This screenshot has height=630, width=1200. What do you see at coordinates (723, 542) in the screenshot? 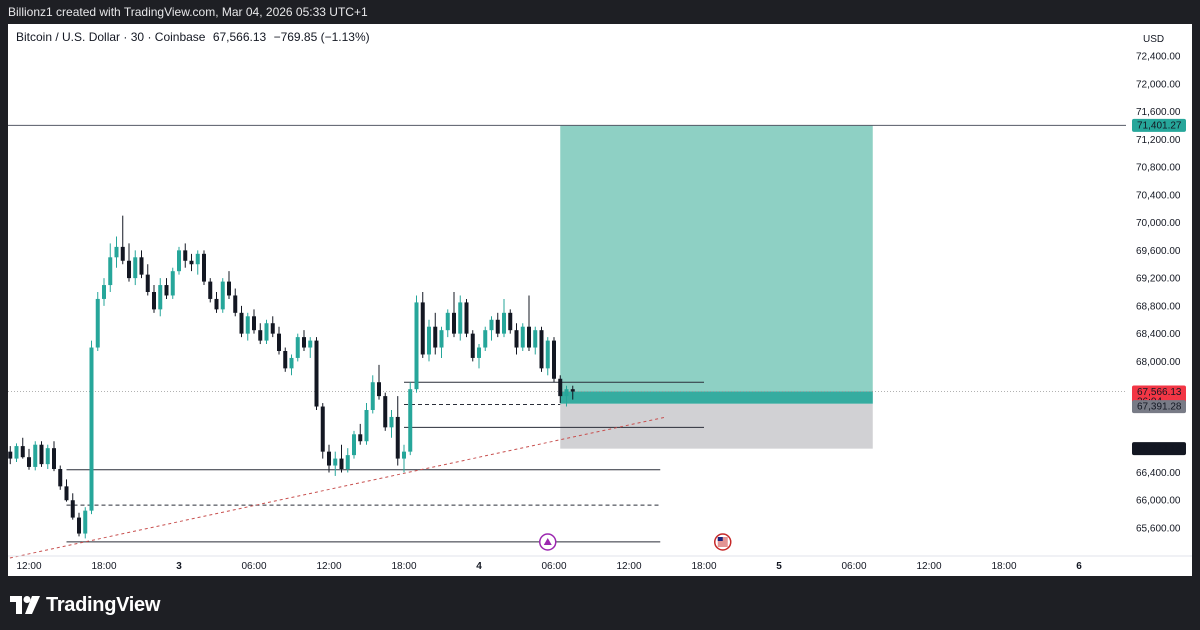
I see `us-flag-icon` at bounding box center [723, 542].